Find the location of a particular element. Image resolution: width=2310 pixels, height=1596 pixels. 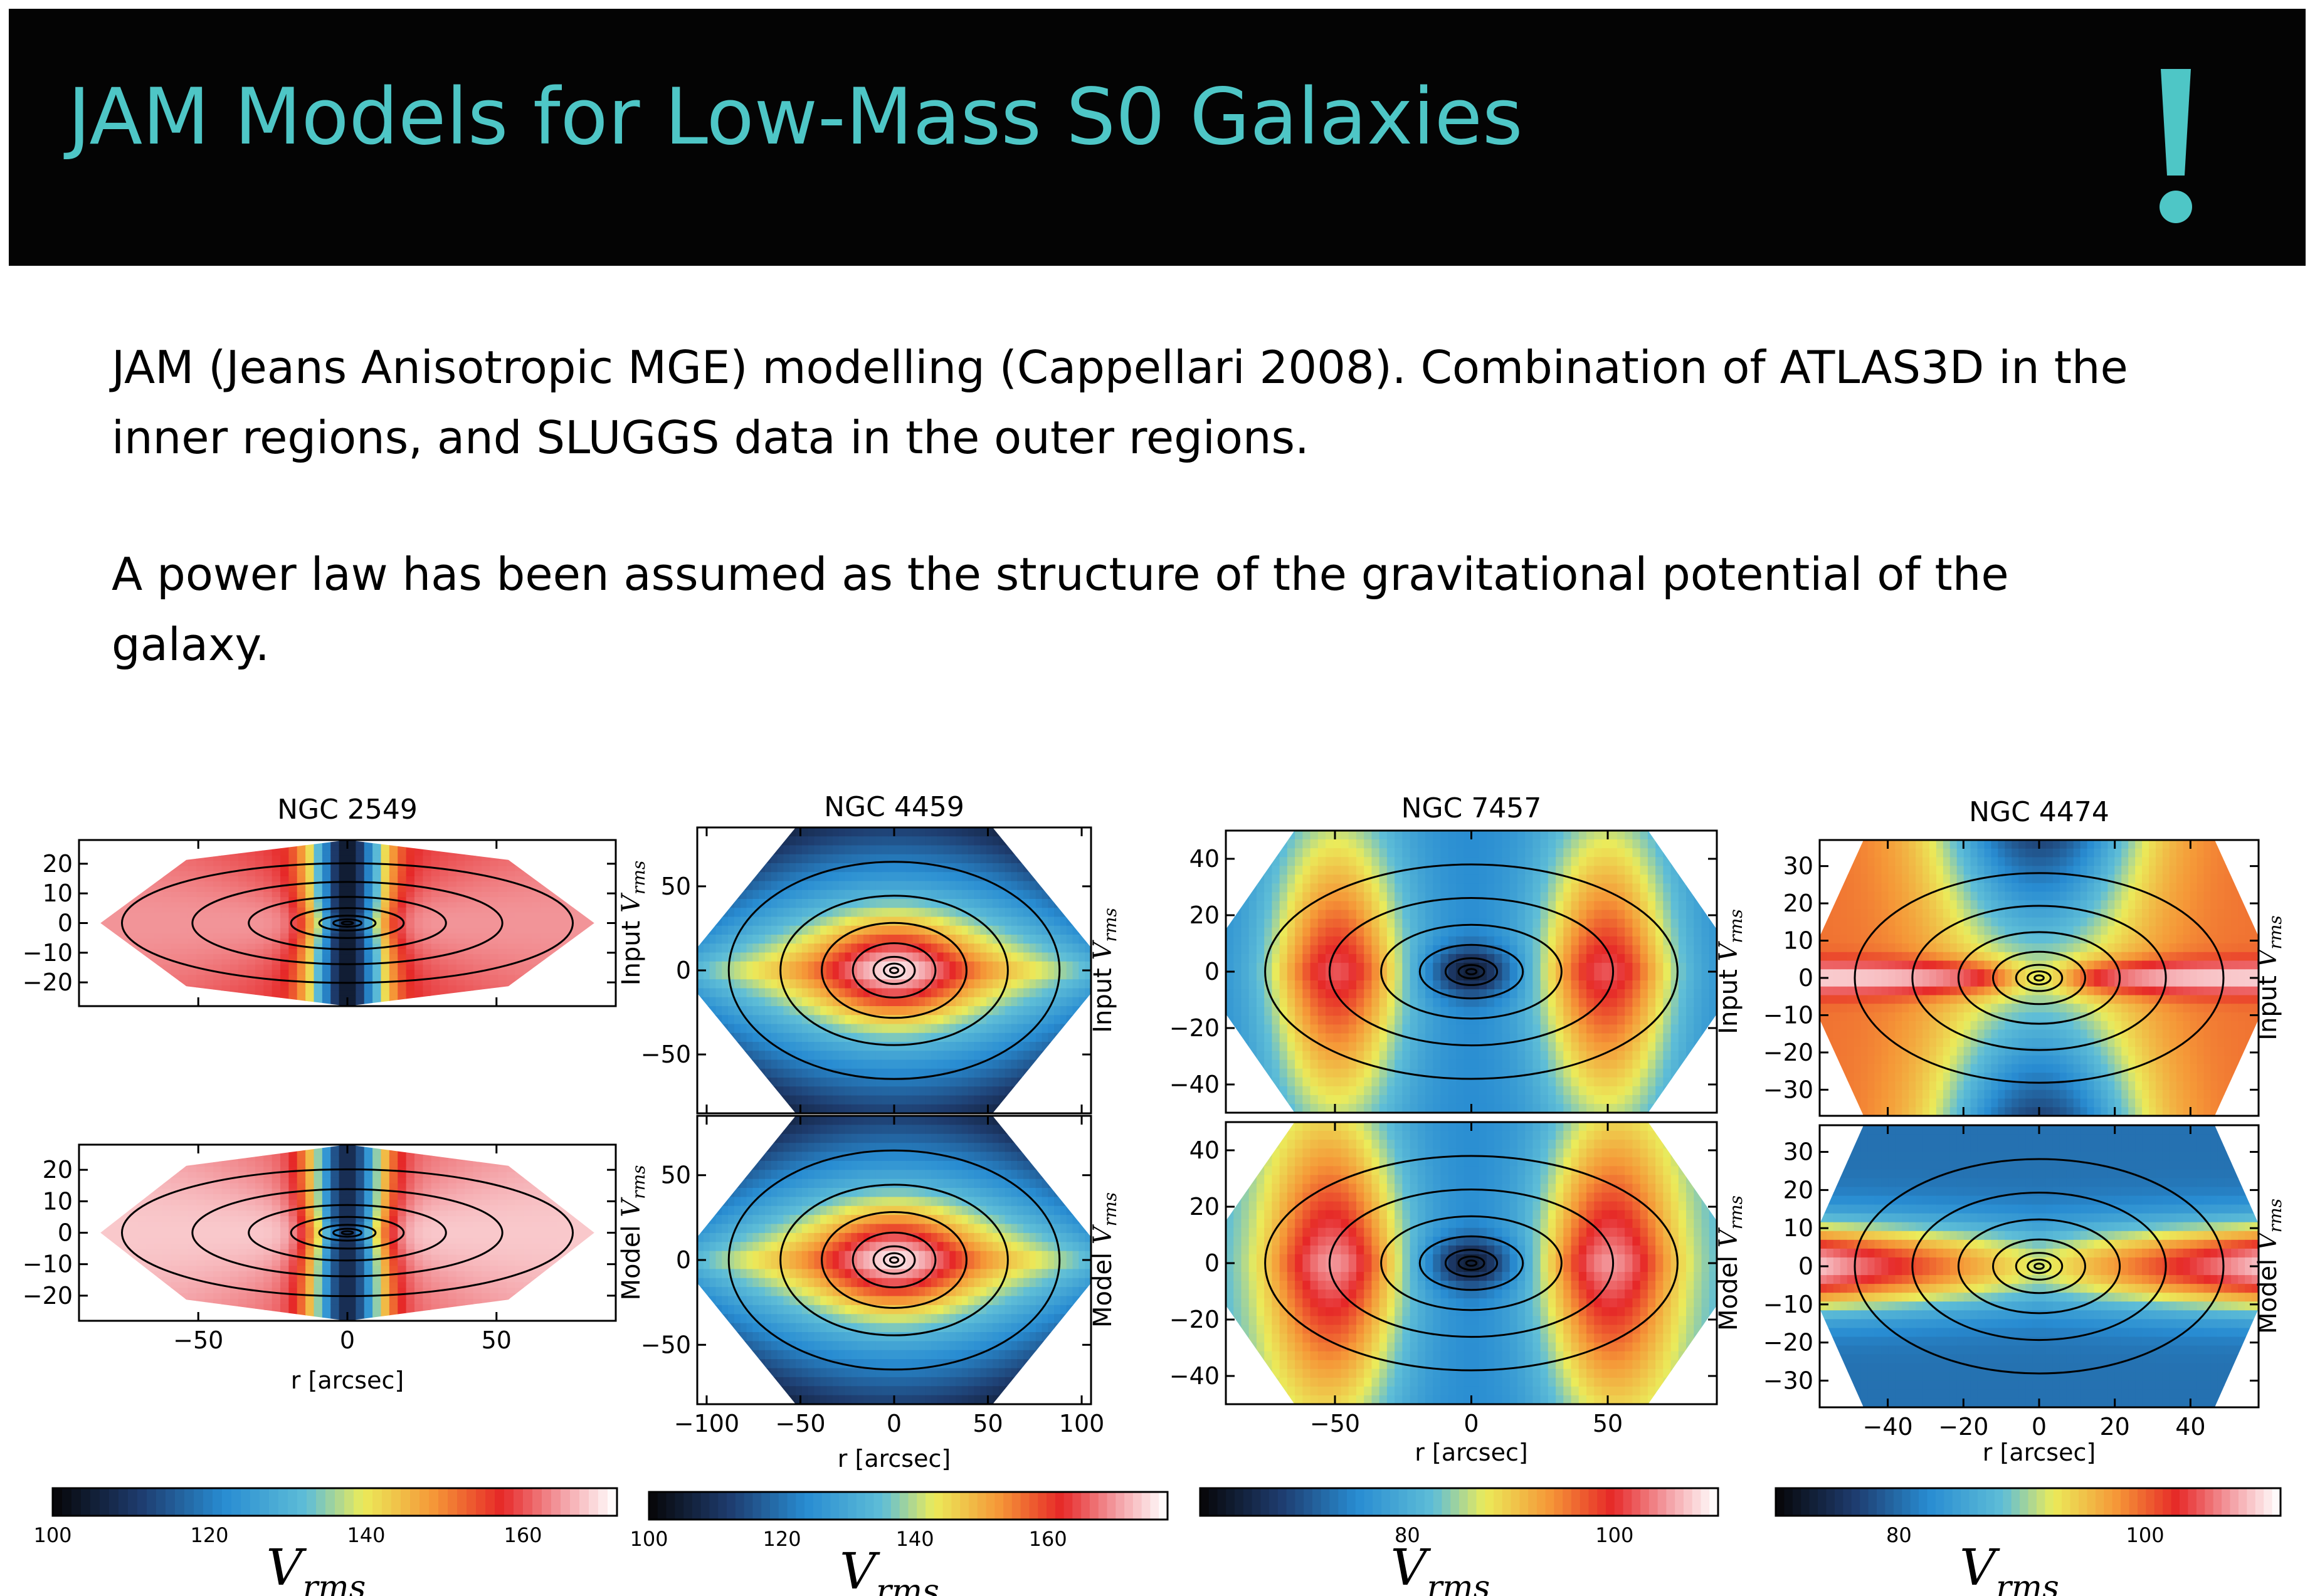

contour-line is located at coordinates (347, 923).